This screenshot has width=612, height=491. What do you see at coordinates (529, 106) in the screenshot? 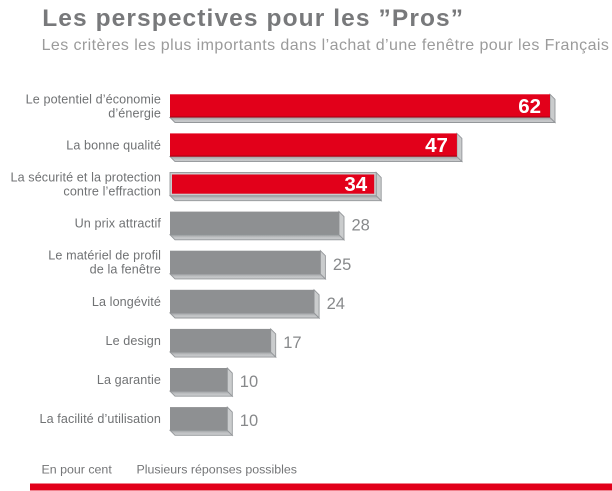
I see `svg-text: 62` at bounding box center [529, 106].